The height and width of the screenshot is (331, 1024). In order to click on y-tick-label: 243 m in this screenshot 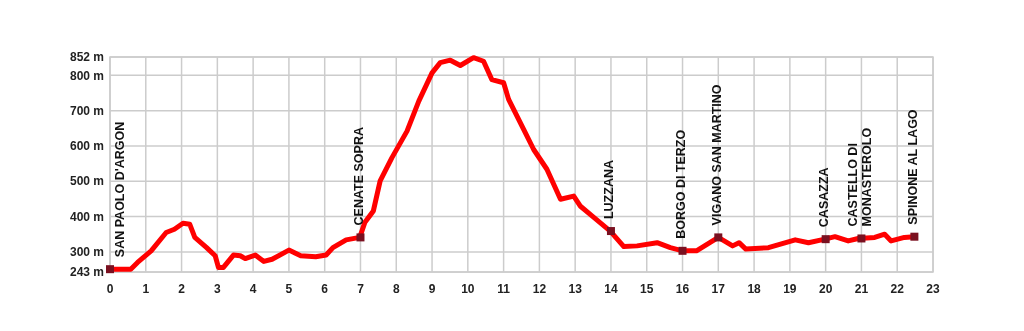, I will do `click(86, 272)`.